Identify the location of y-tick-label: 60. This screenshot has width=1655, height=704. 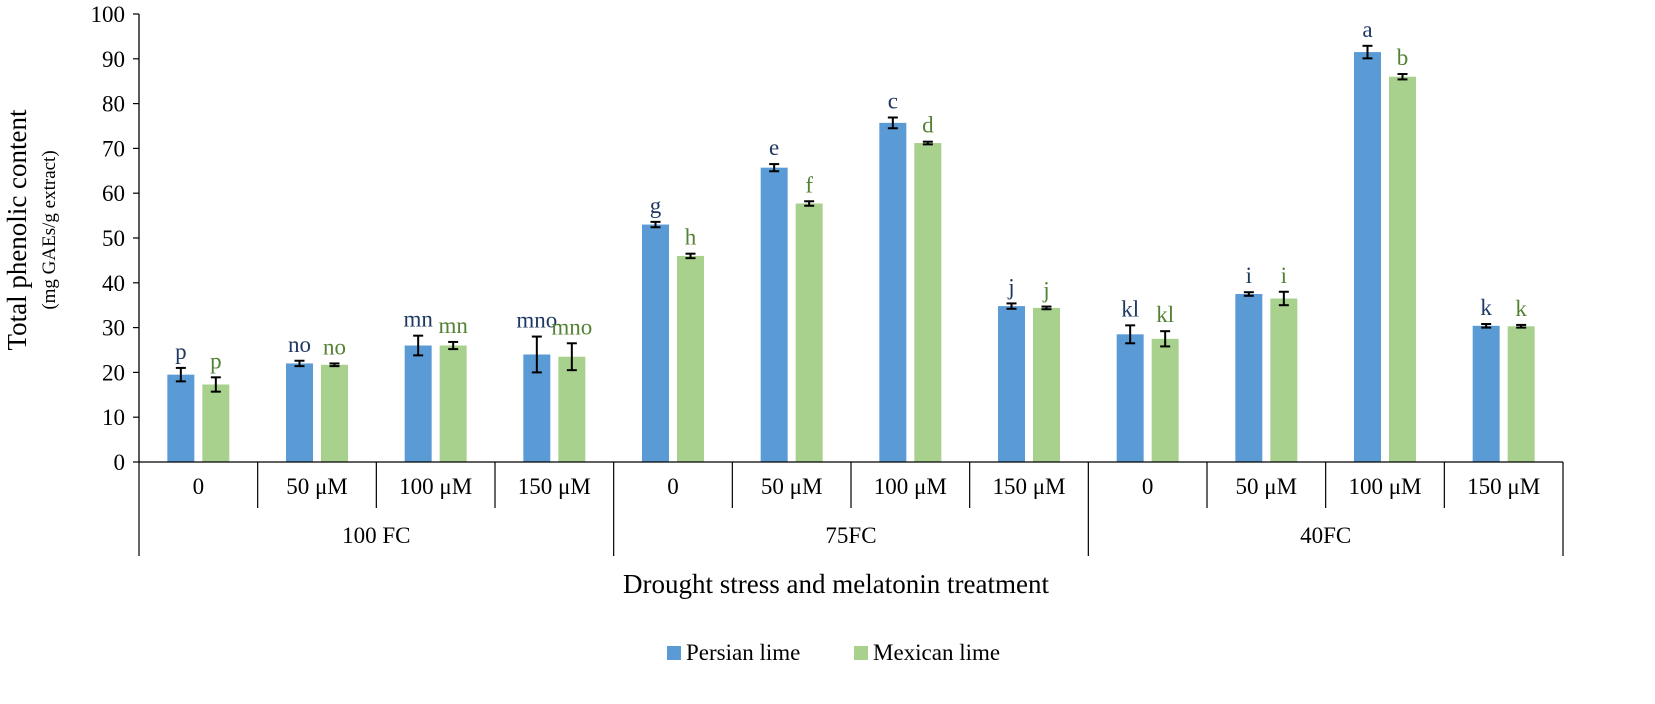
(113, 193).